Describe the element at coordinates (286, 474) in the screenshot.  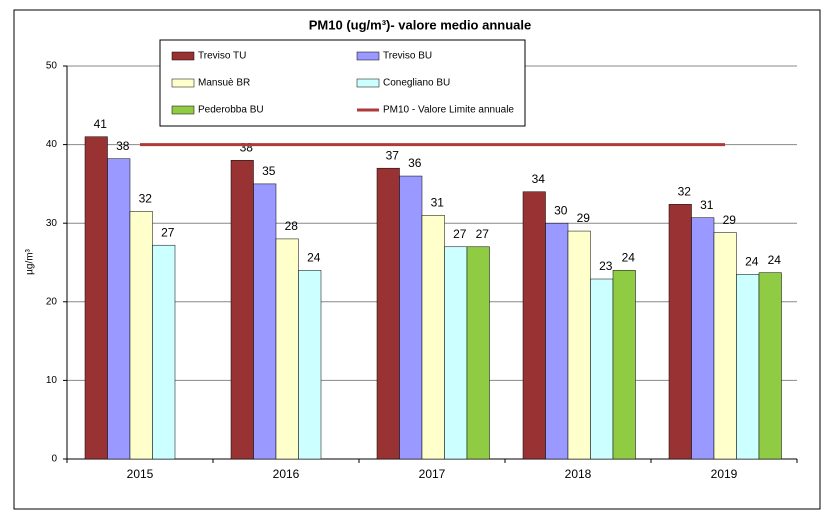
I see `x-tick-label: 2016` at that location.